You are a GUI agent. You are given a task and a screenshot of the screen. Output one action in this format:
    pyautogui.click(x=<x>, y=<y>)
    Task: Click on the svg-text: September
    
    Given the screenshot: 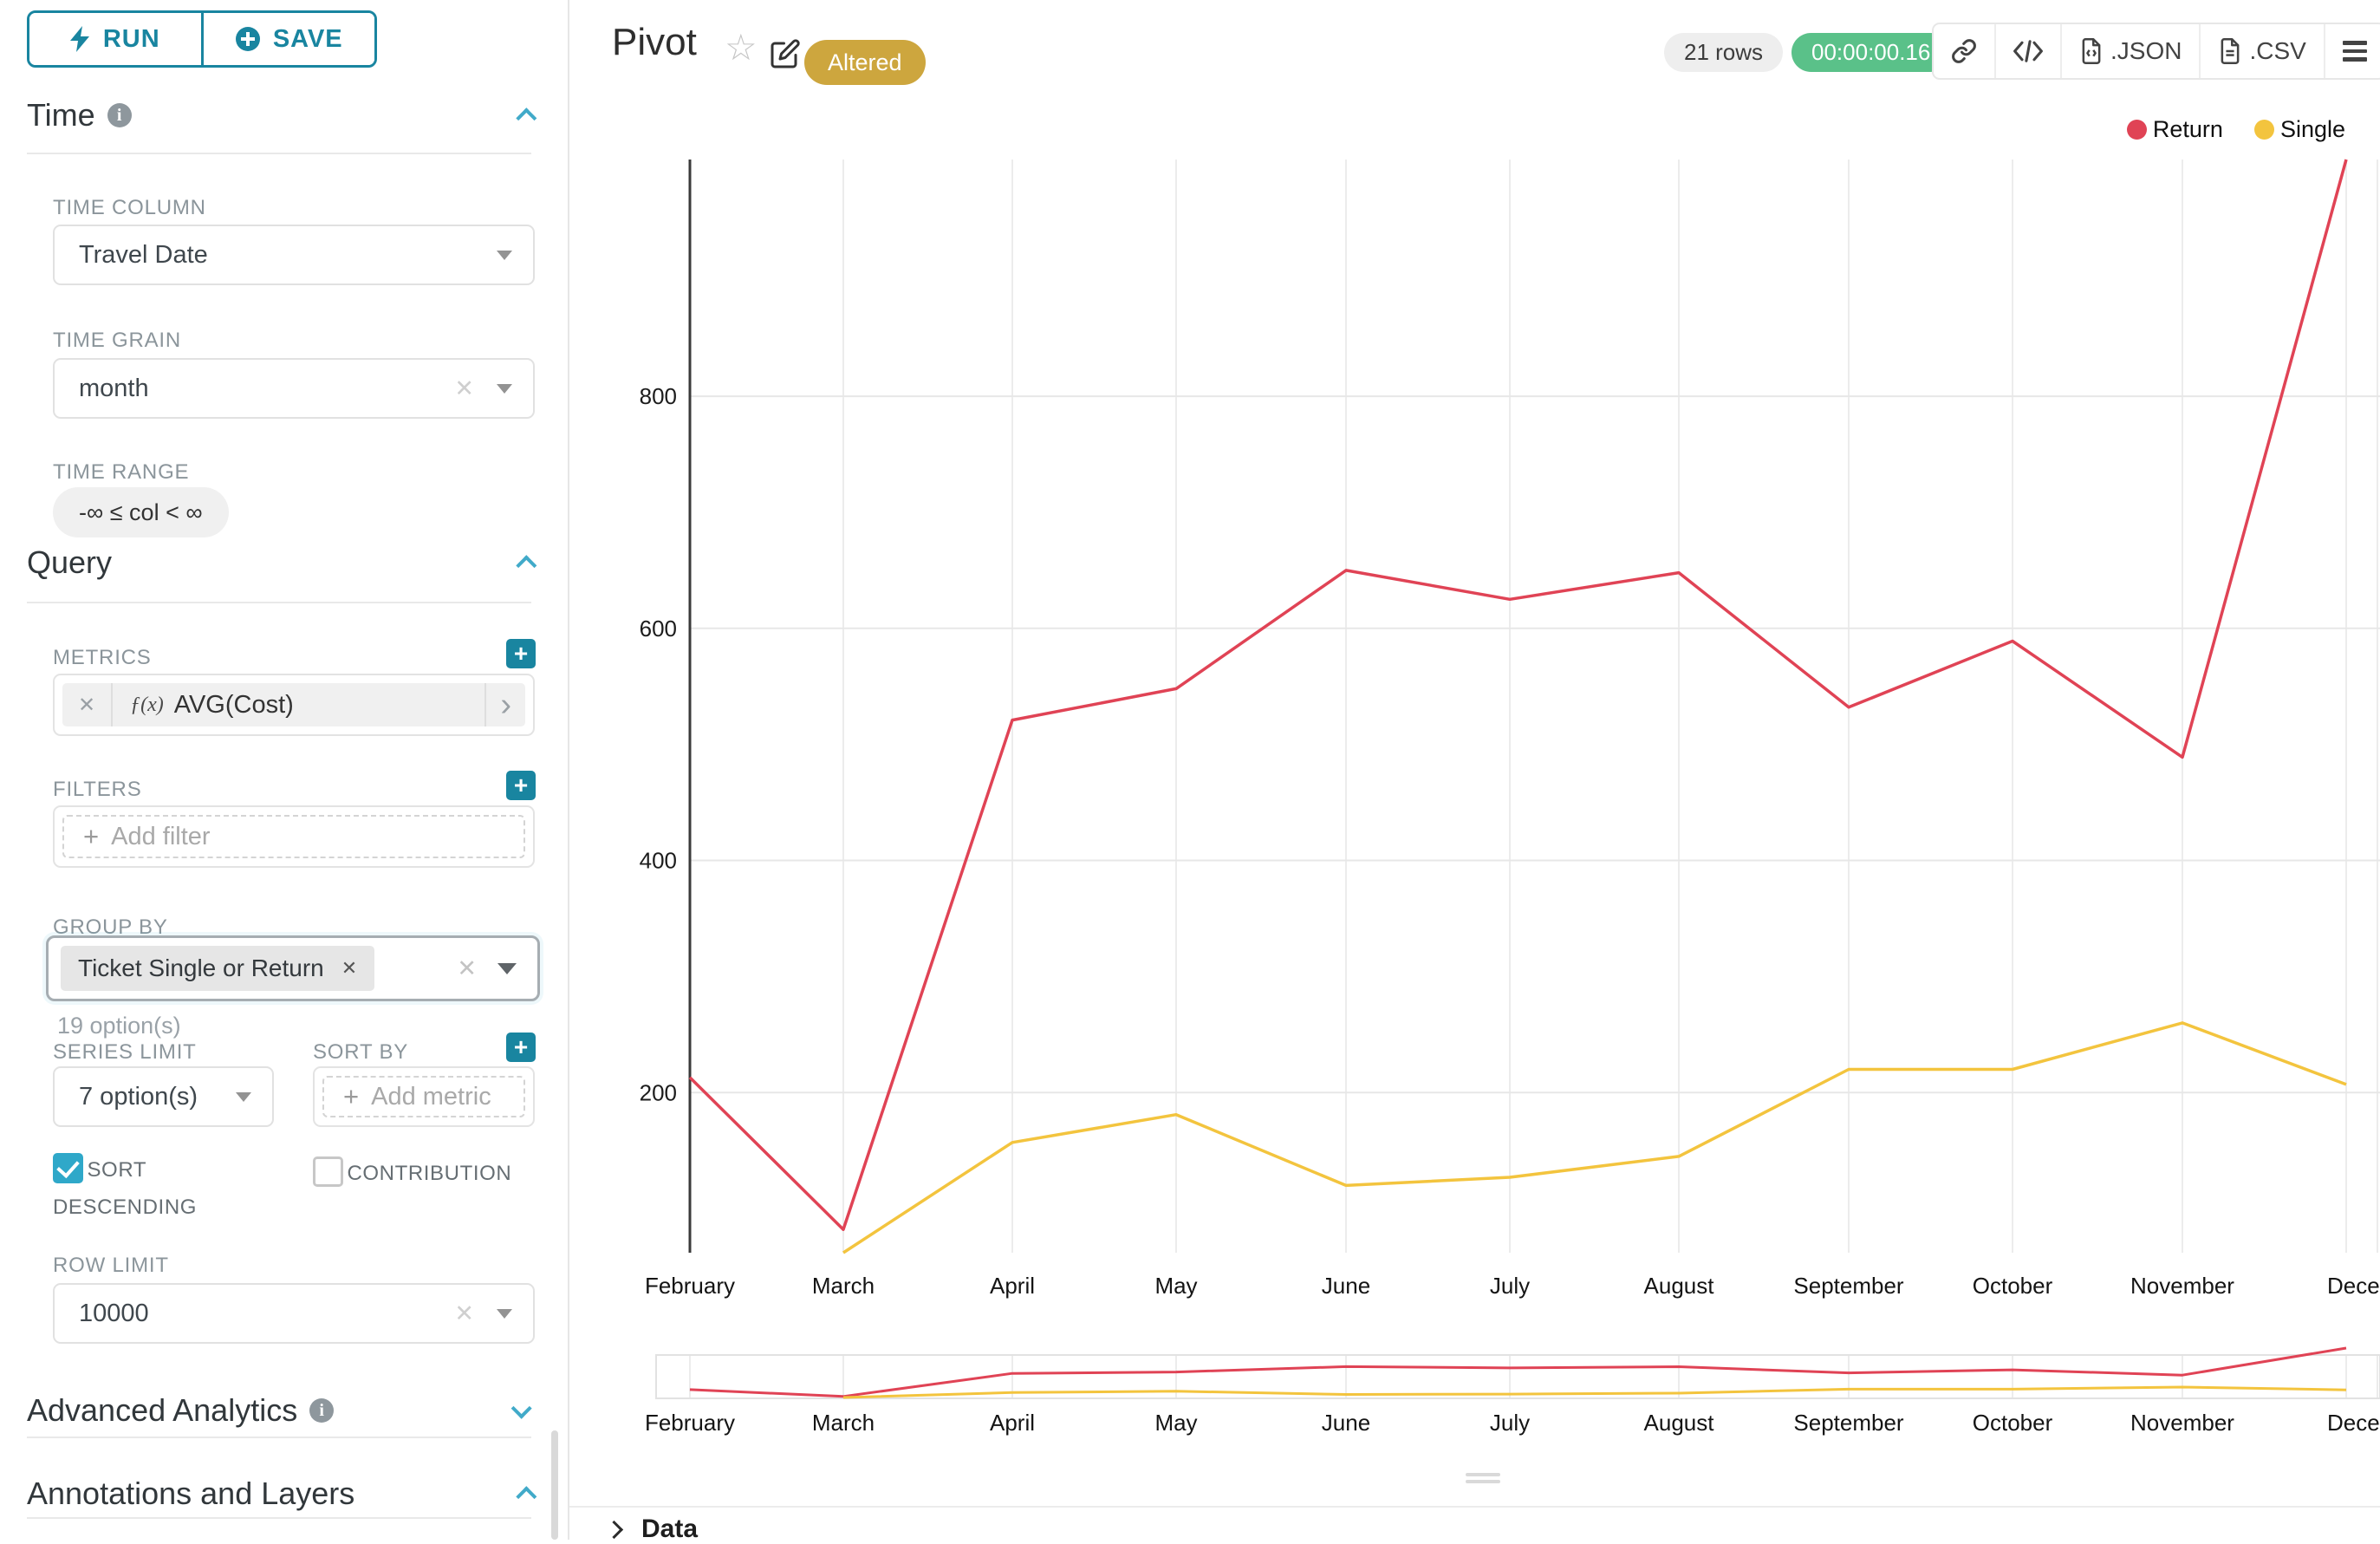 What is the action you would take?
    pyautogui.click(x=1848, y=1286)
    